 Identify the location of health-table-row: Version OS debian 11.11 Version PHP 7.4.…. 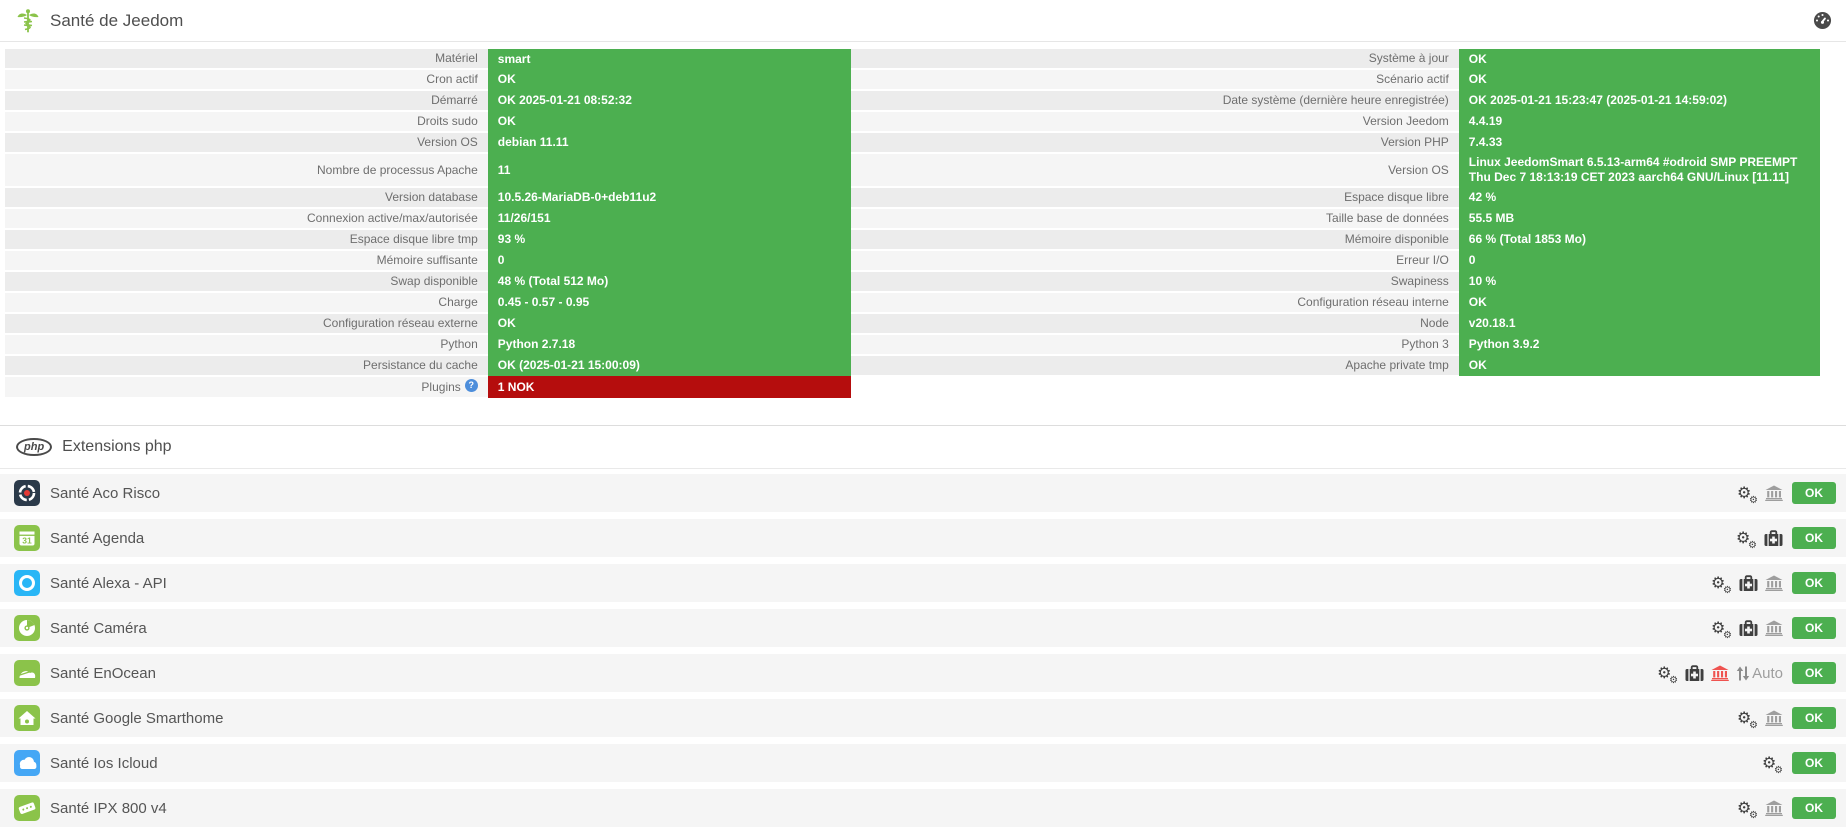
(912, 143).